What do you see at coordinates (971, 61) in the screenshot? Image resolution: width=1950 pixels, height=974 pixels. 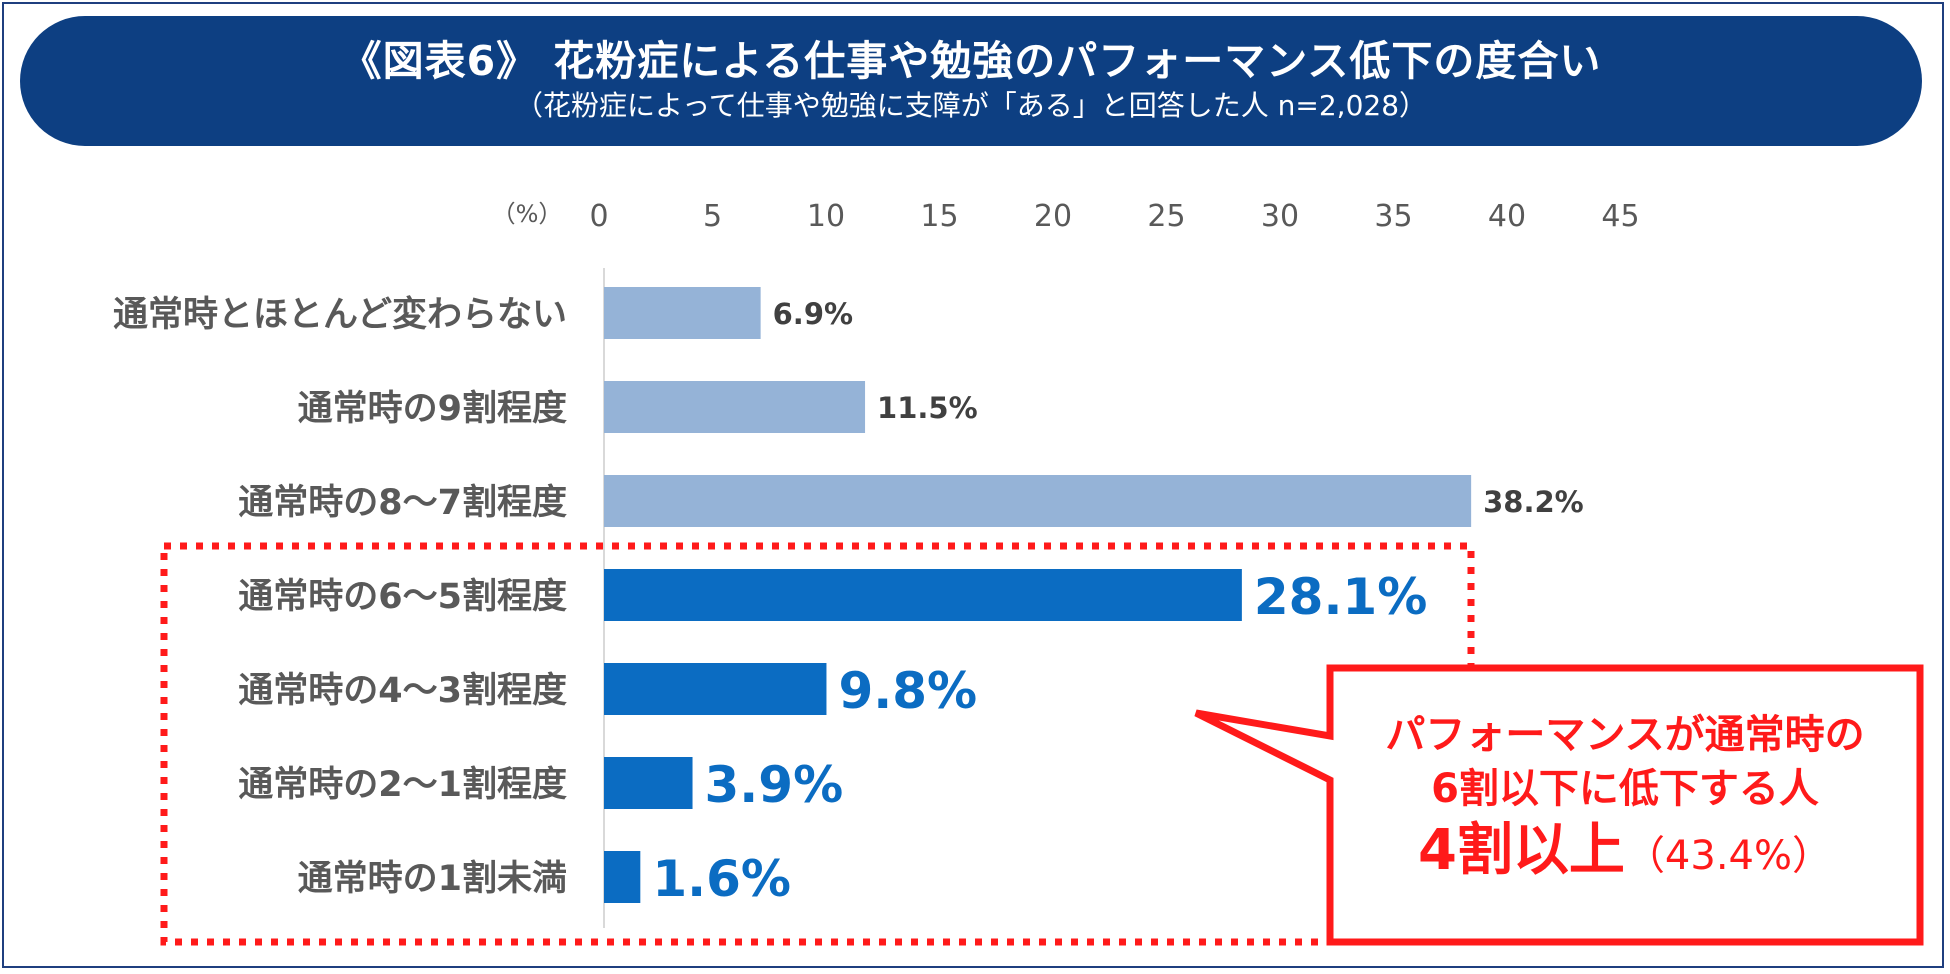 I see `chart-title: 《図表6》 花粉症による仕事や勉強のパフォーマンス低下の度合い` at bounding box center [971, 61].